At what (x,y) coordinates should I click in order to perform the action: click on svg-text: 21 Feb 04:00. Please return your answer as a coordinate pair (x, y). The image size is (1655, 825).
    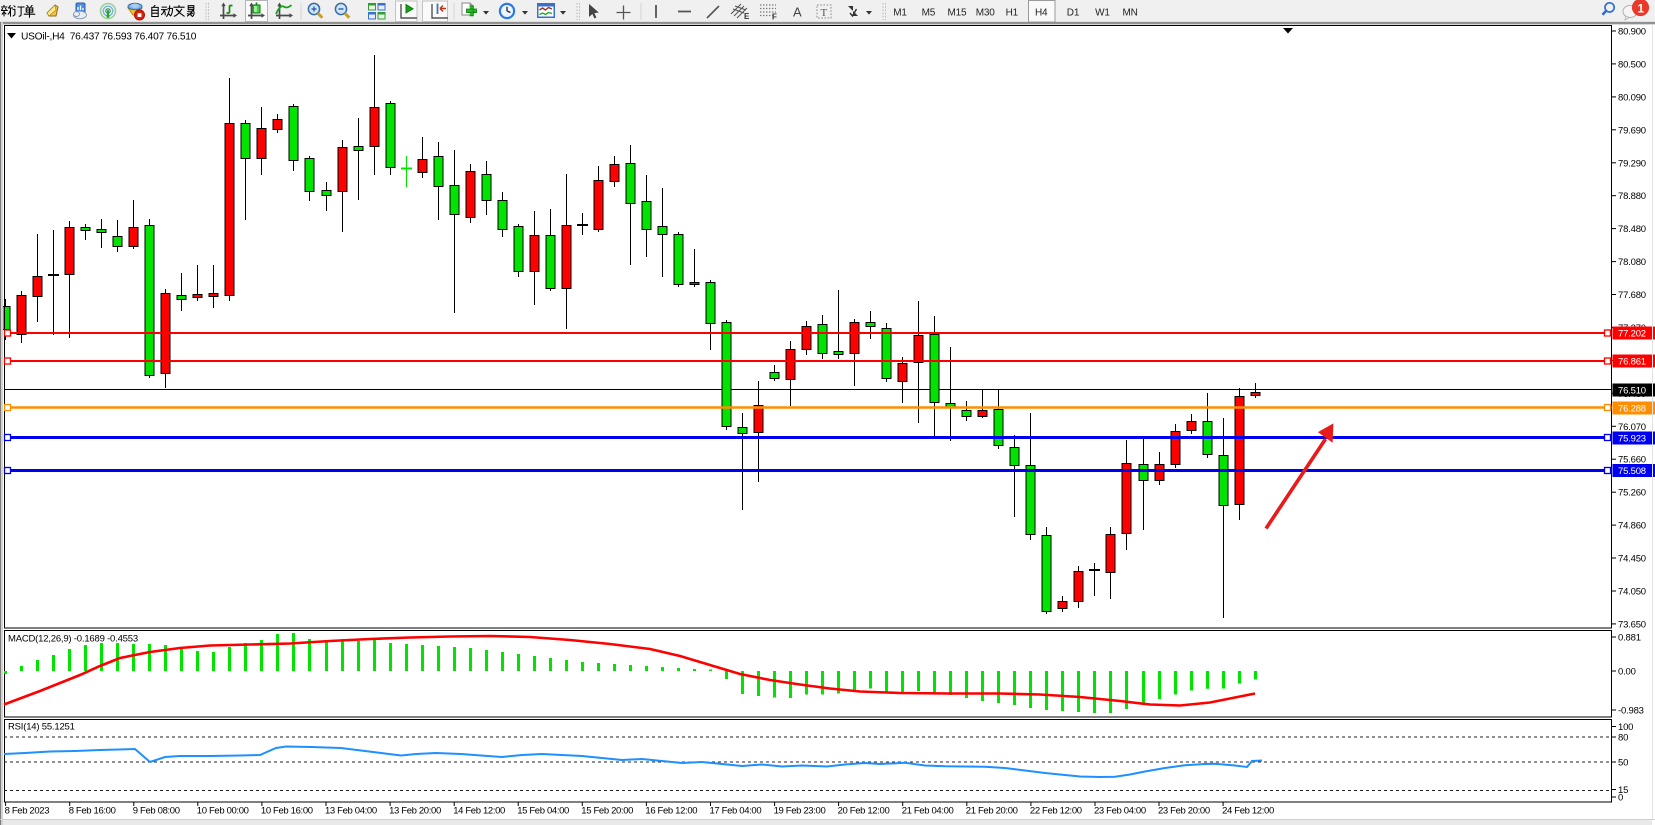
    Looking at the image, I should click on (928, 811).